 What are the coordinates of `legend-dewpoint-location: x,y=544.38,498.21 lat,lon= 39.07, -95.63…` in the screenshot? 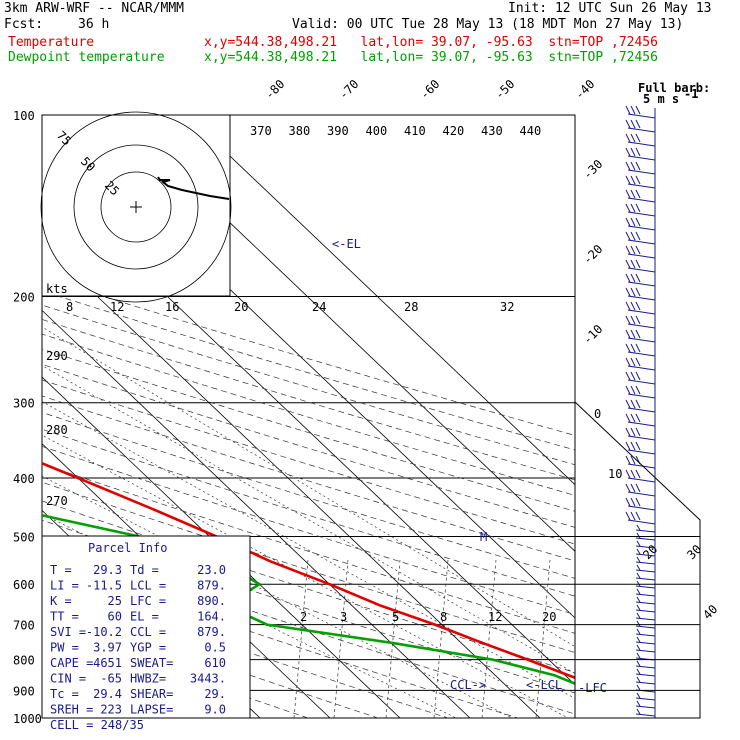 It's located at (431, 57).